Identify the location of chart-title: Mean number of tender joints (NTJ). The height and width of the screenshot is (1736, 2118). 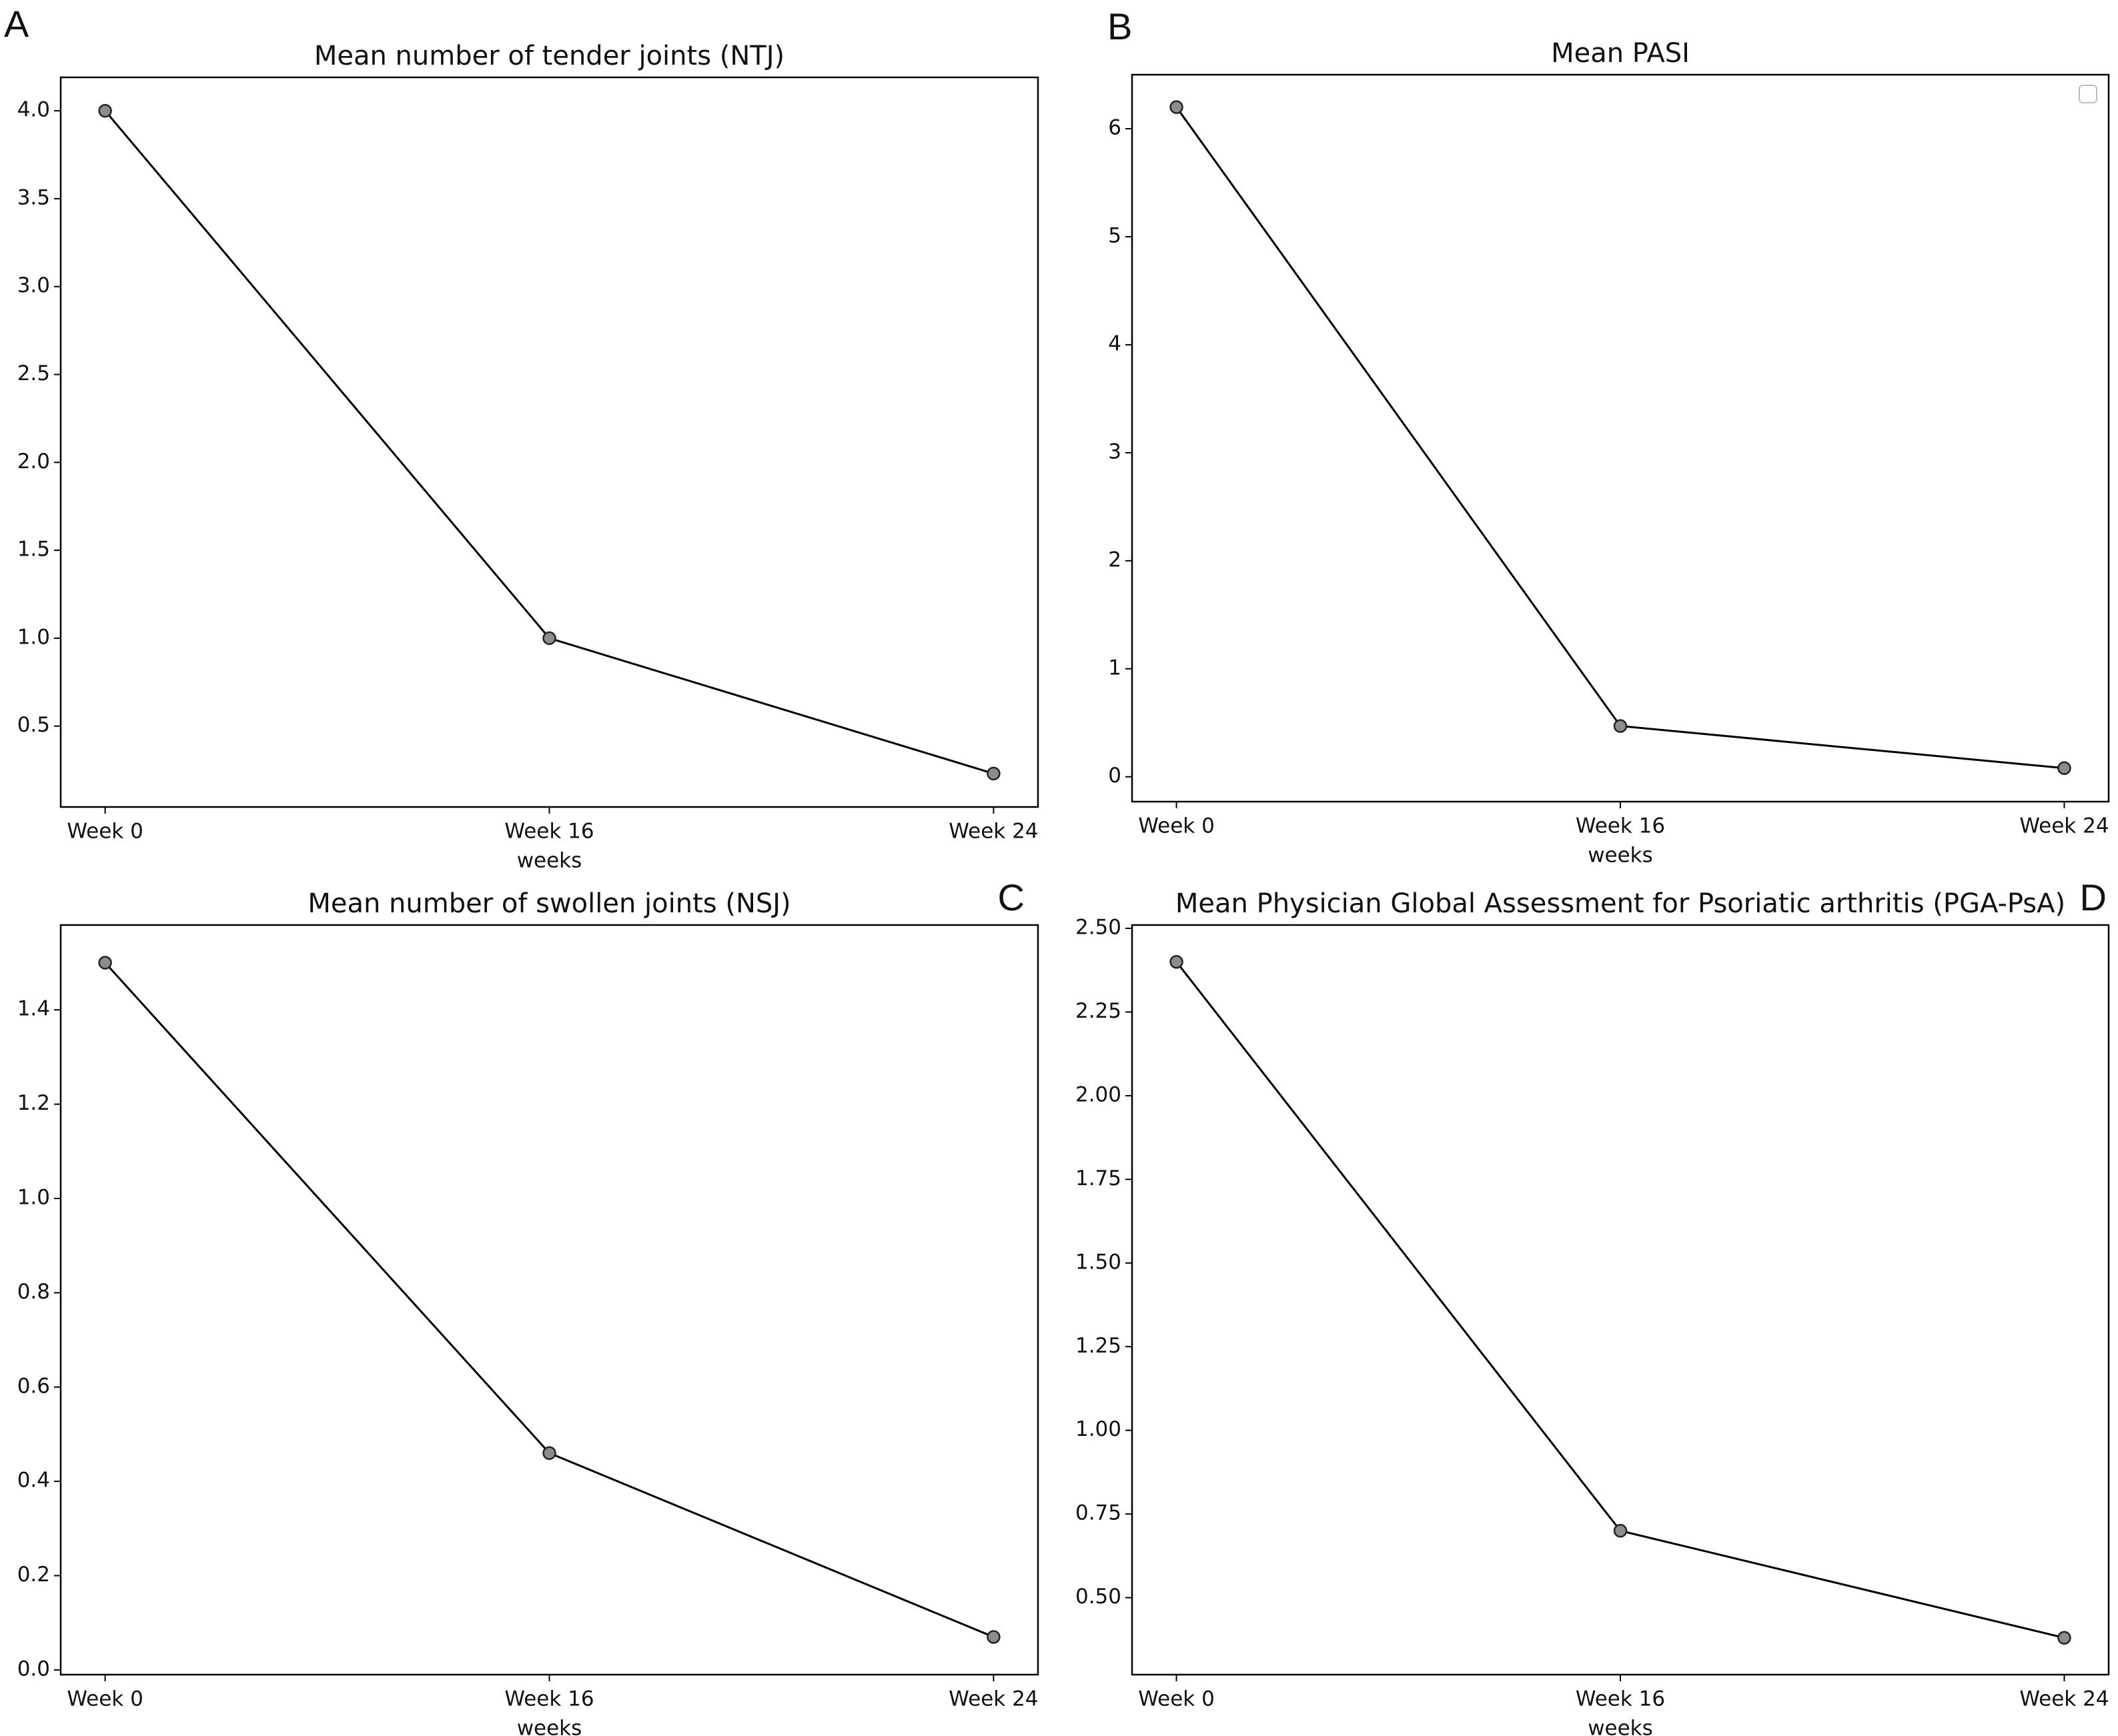
(549, 56).